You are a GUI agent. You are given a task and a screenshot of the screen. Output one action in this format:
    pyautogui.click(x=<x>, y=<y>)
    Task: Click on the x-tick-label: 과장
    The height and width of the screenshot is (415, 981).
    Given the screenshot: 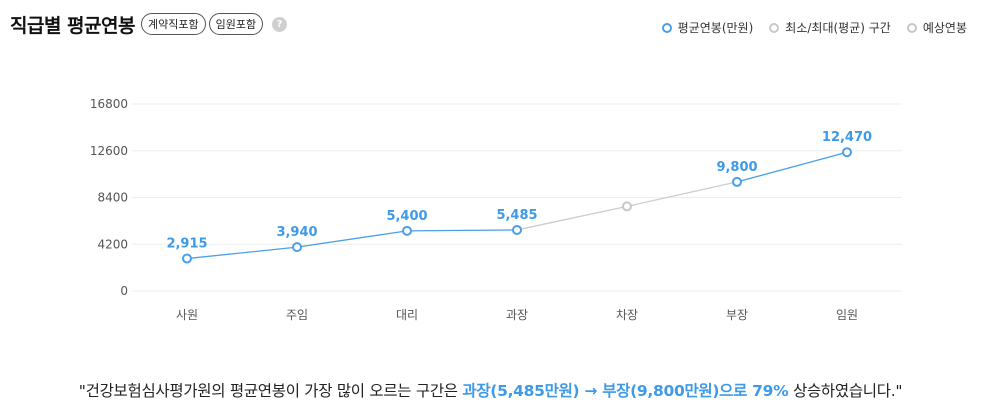 What is the action you would take?
    pyautogui.click(x=517, y=315)
    